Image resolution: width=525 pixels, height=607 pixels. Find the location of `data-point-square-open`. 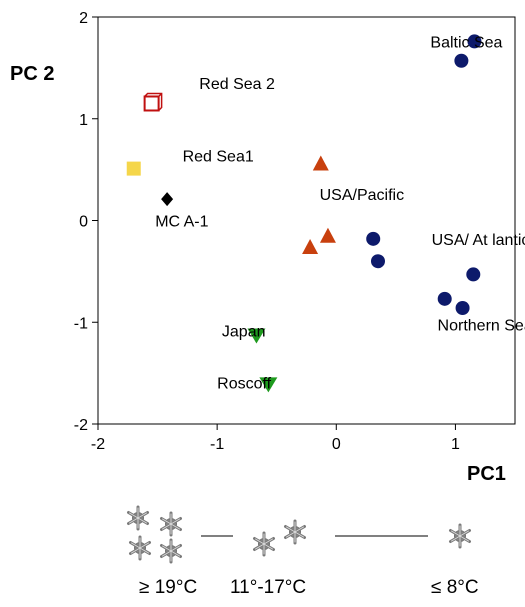

data-point-square-open is located at coordinates (153, 102).